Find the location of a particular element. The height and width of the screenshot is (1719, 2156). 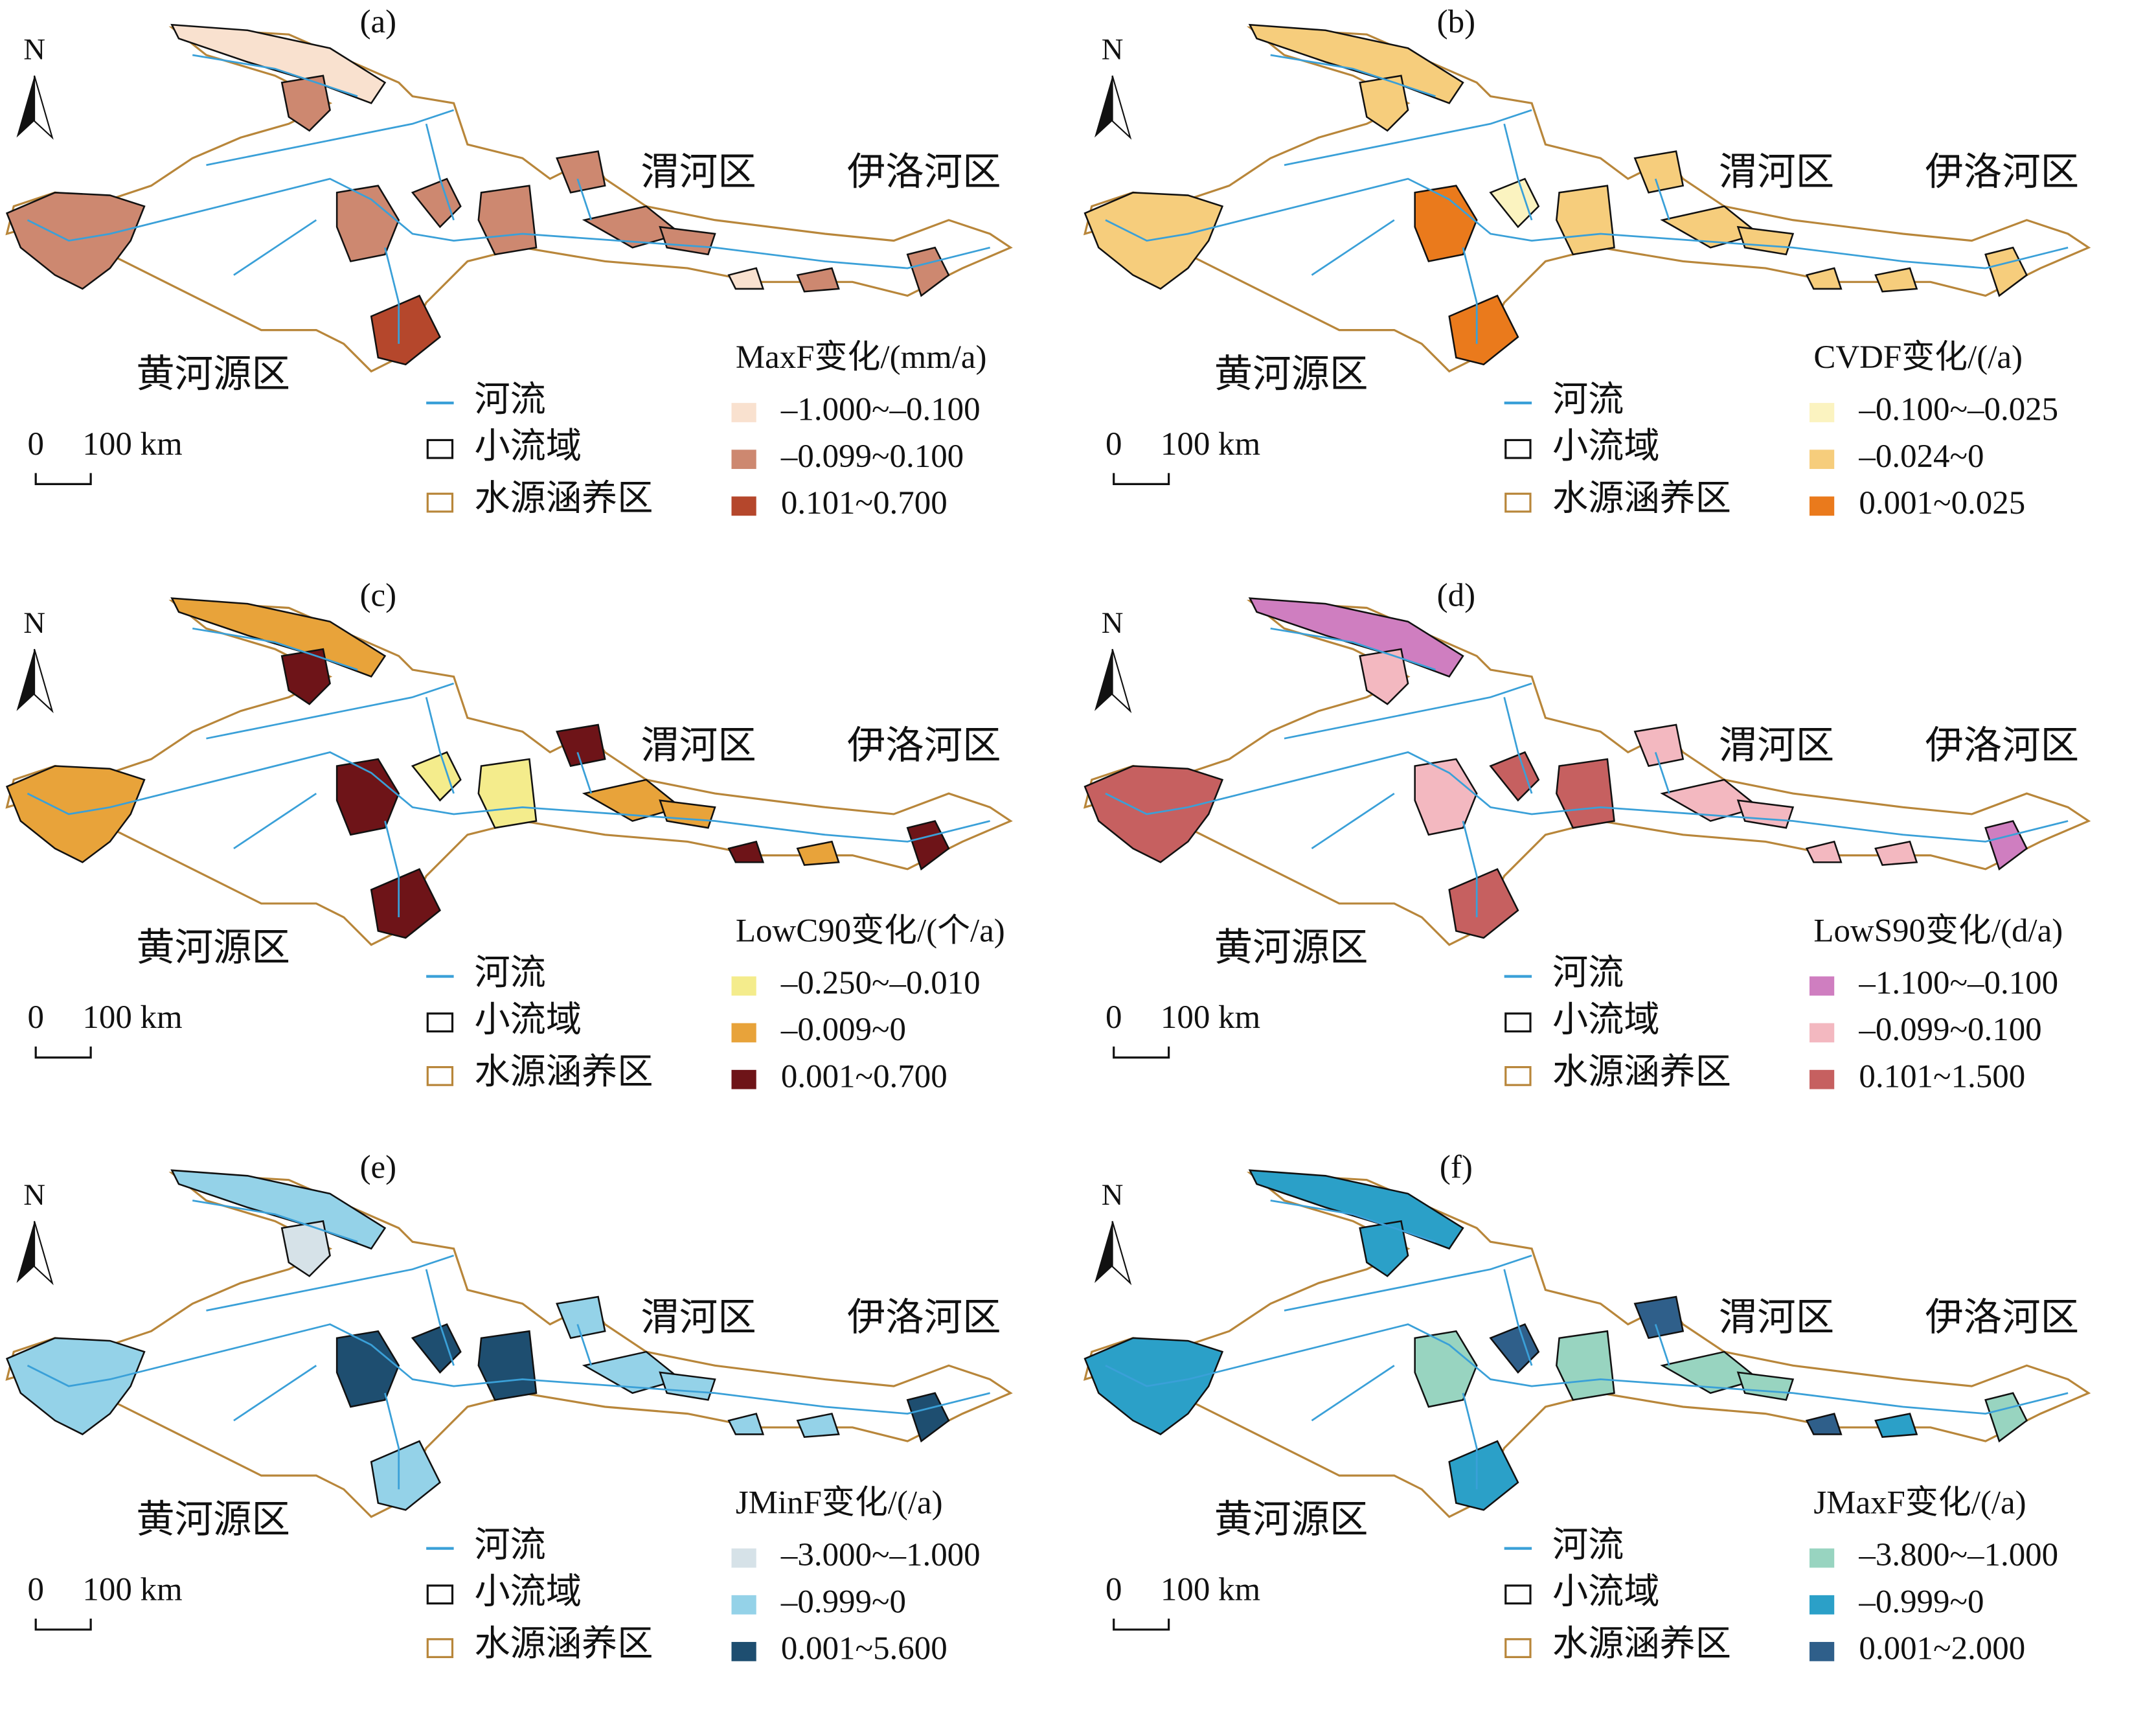

legend-class-label: 0.001~0.025 is located at coordinates (1942, 503).